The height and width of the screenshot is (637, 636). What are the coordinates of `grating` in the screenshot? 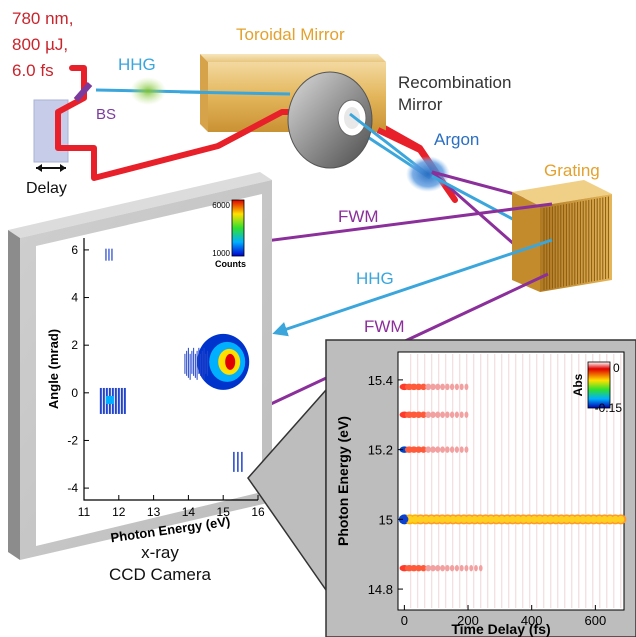 It's located at (562, 236).